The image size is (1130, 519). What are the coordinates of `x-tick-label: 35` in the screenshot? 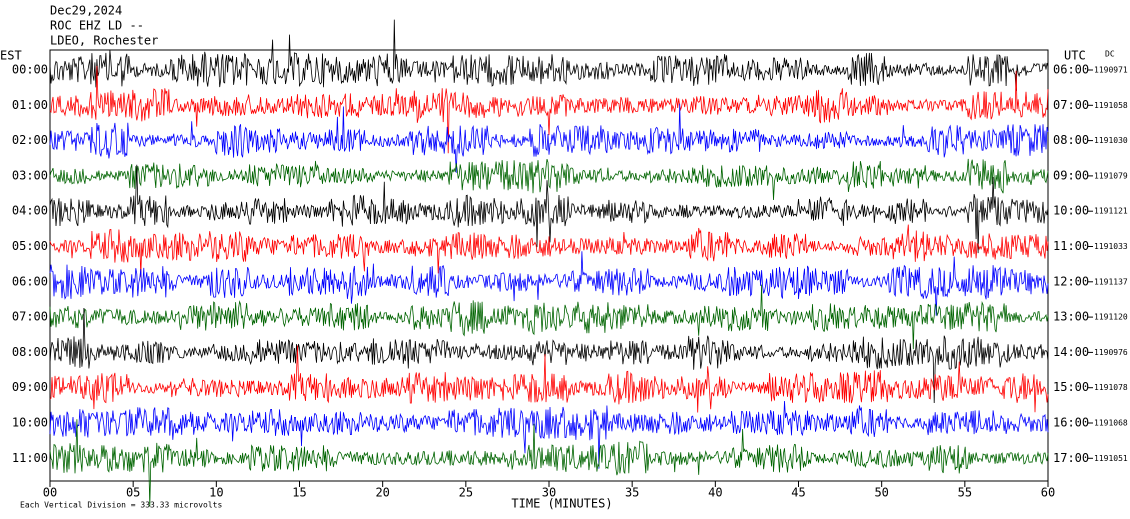 It's located at (632, 493).